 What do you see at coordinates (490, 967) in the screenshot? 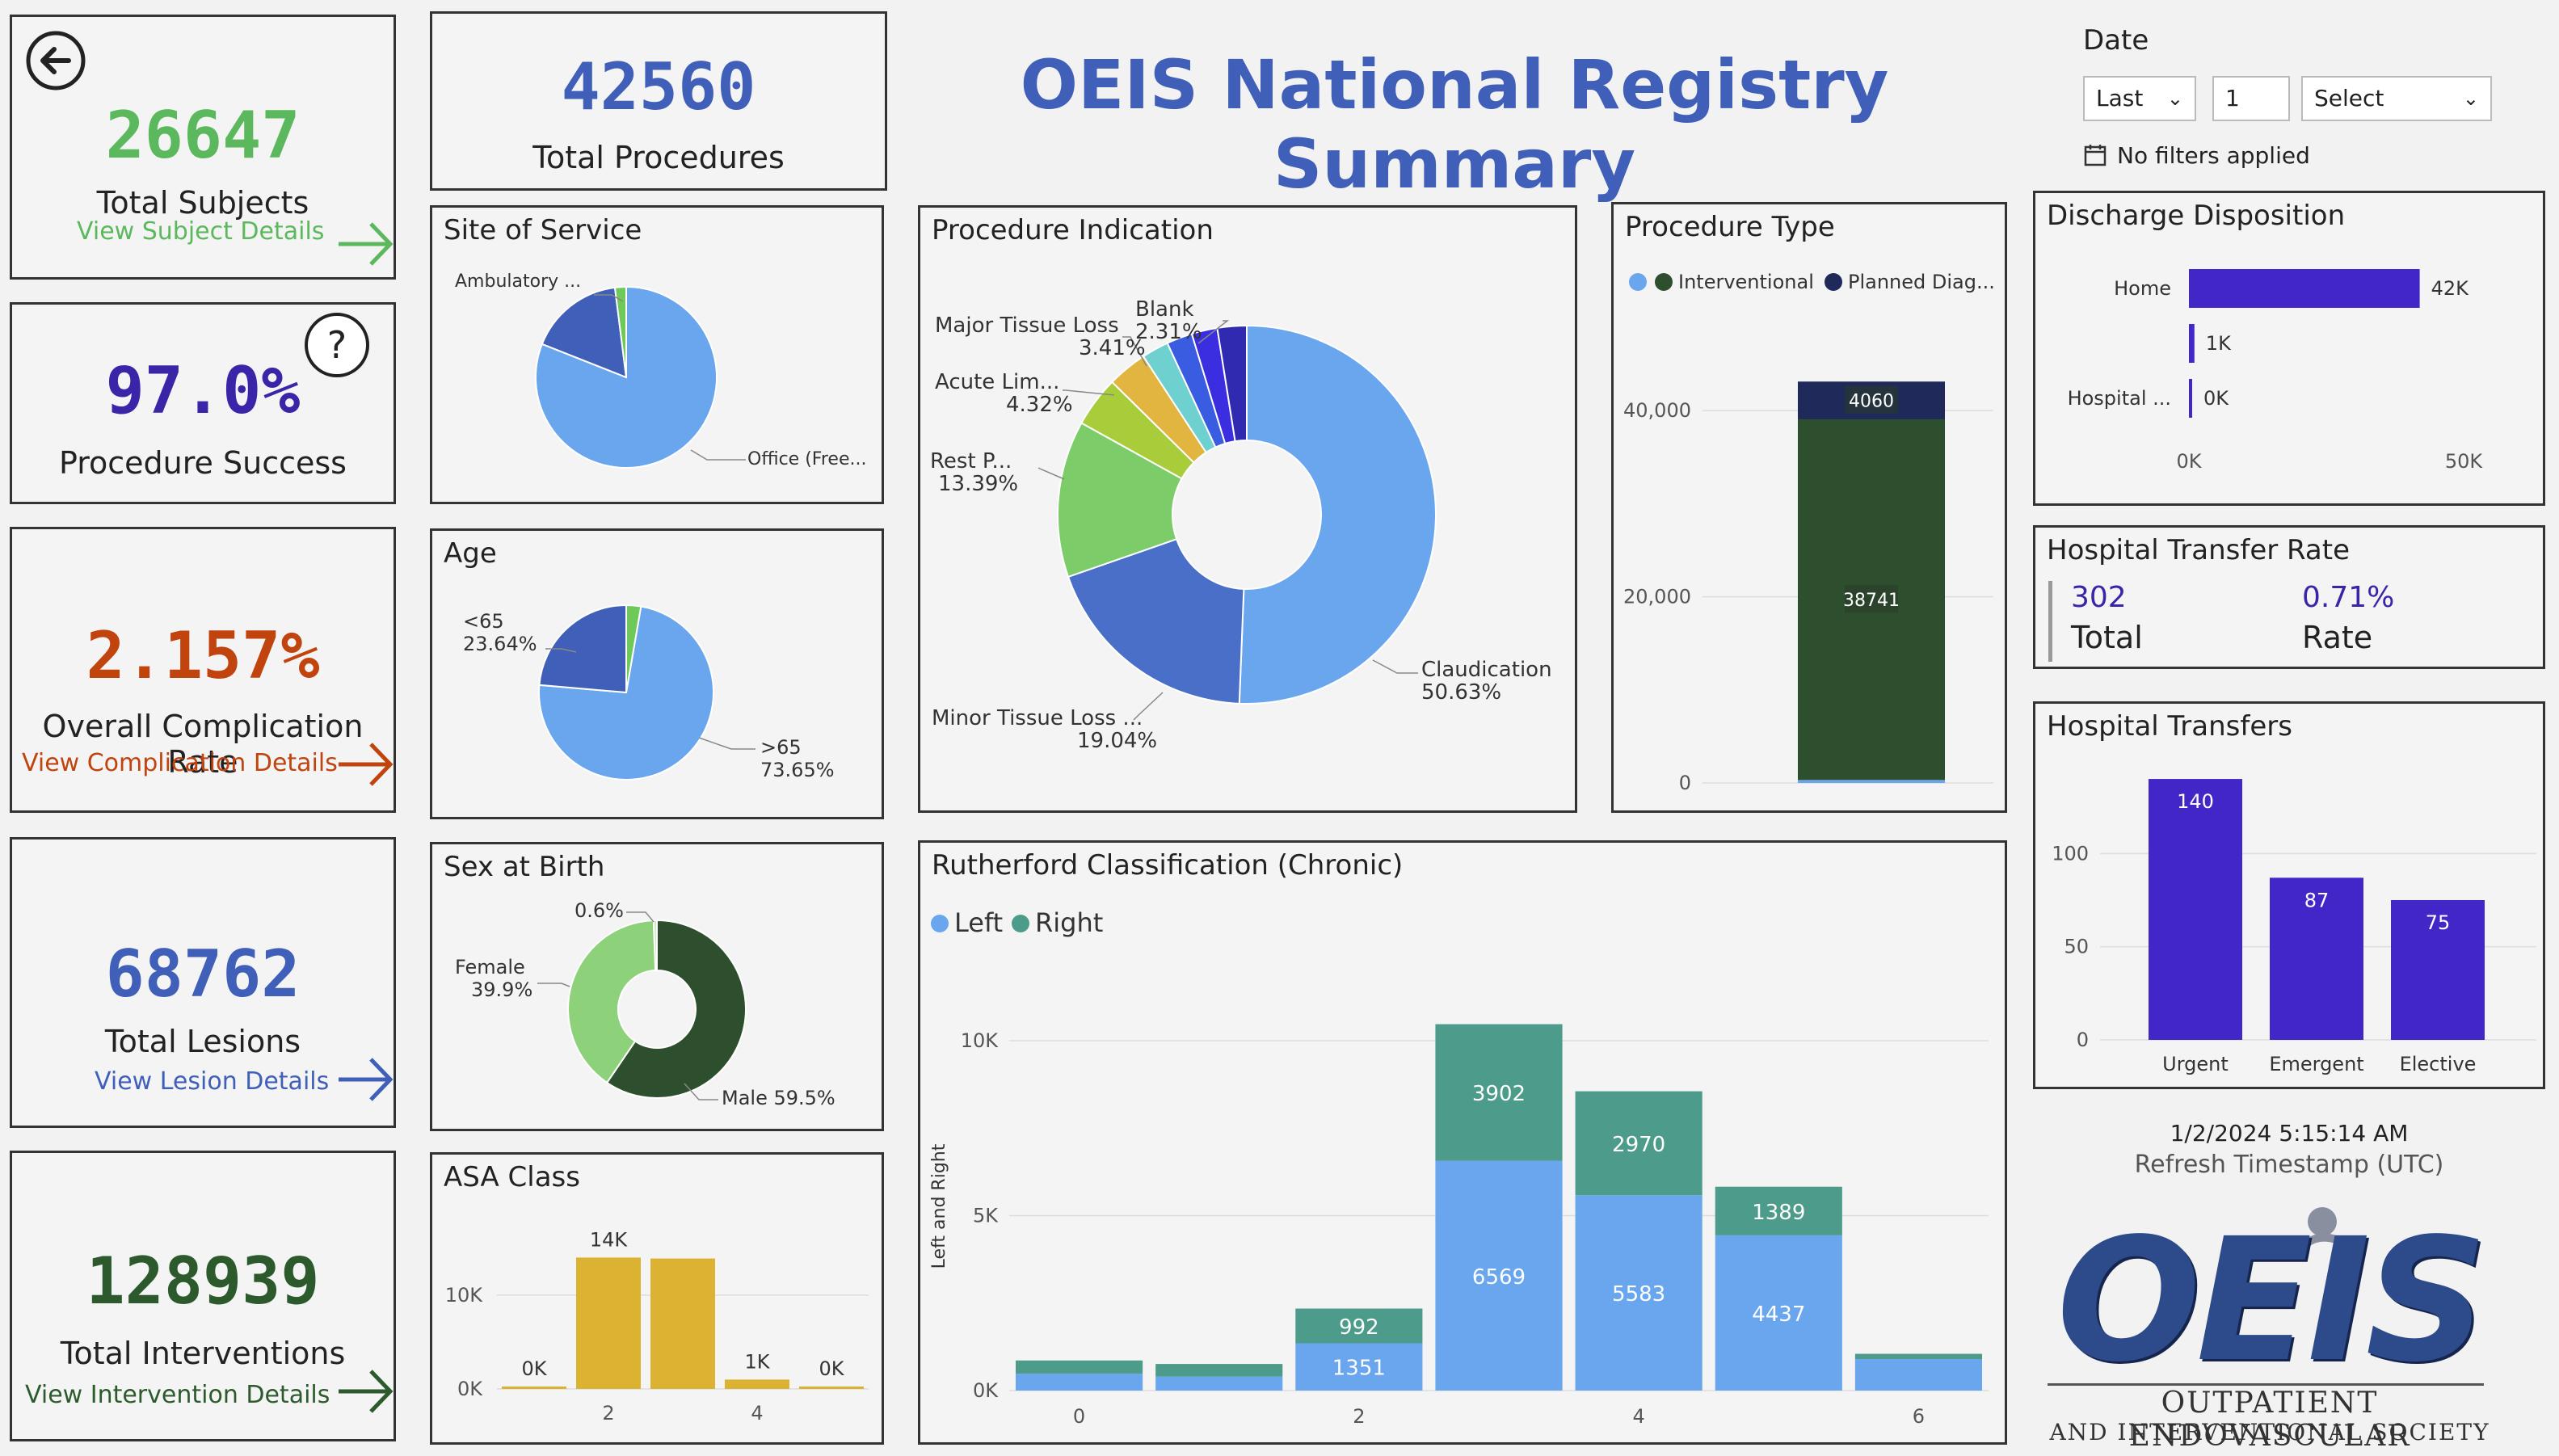
I see `slice-label: Female` at bounding box center [490, 967].